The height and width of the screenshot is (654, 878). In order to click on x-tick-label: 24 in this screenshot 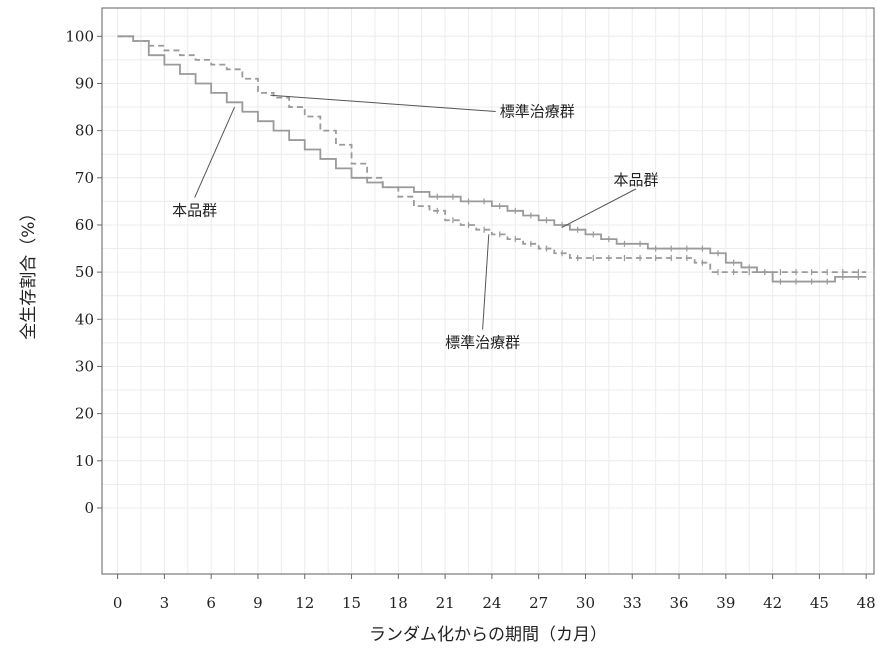, I will do `click(491, 603)`.